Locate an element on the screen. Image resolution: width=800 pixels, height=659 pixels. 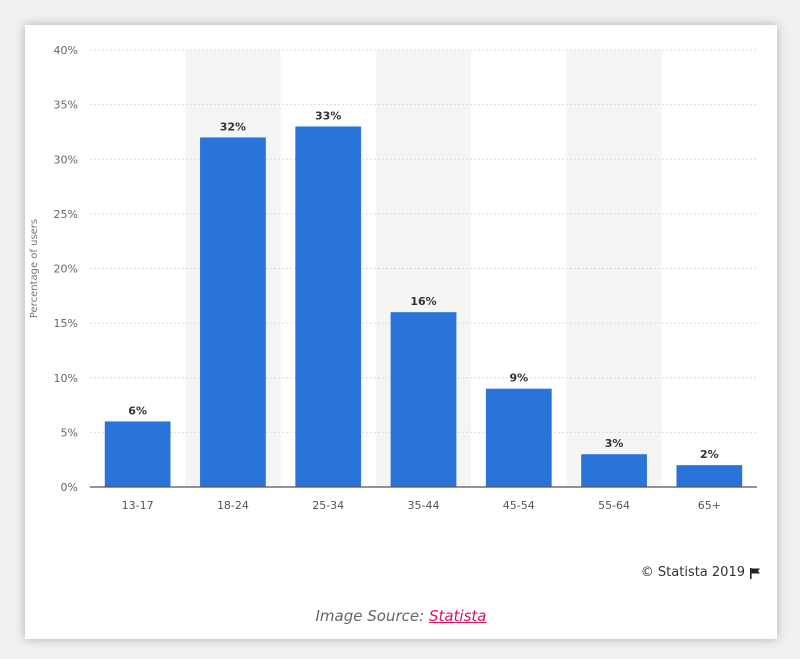
xtick-label: 13-17 is located at coordinates (138, 505).